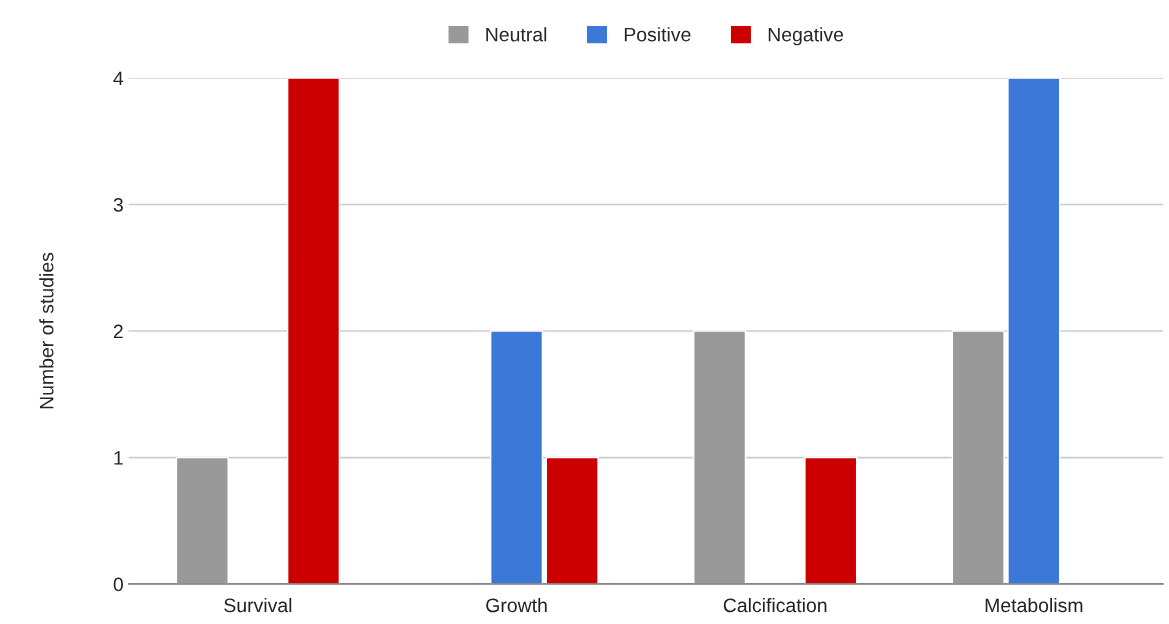 The width and height of the screenshot is (1169, 624). I want to click on legend-label: Negative, so click(806, 36).